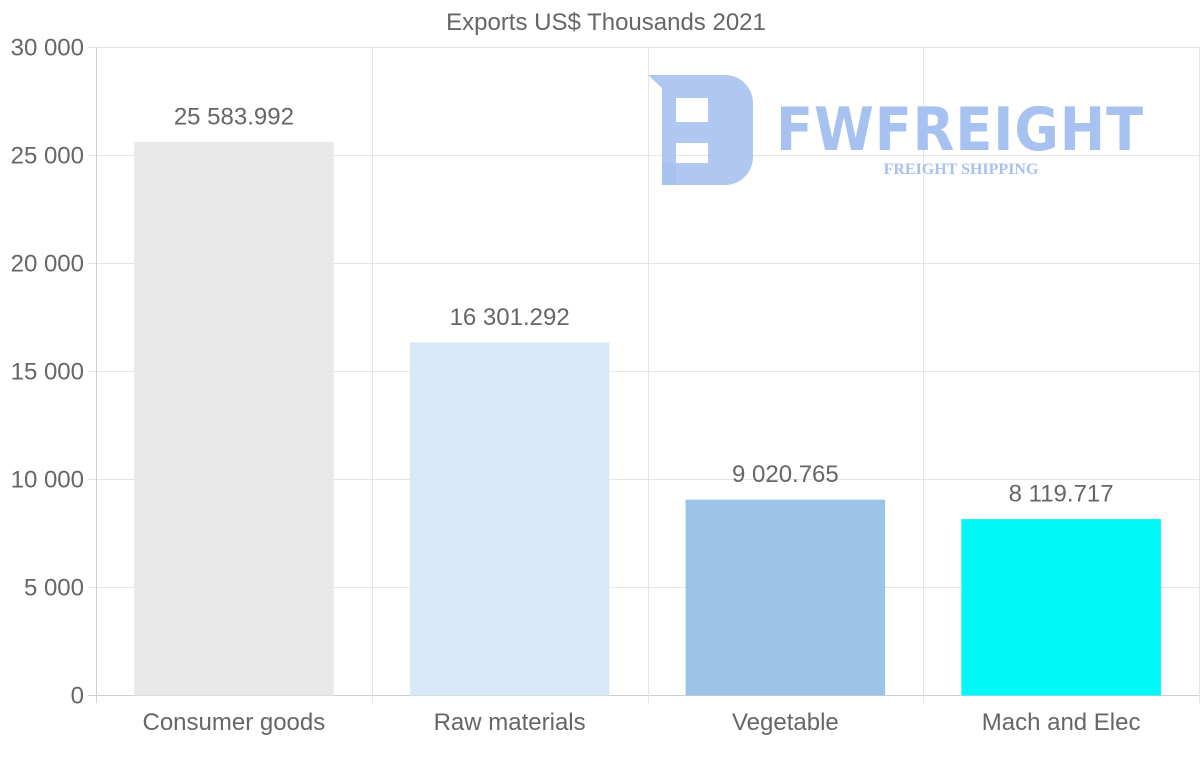  I want to click on x-tick-label: Mach and Elec, so click(1061, 722).